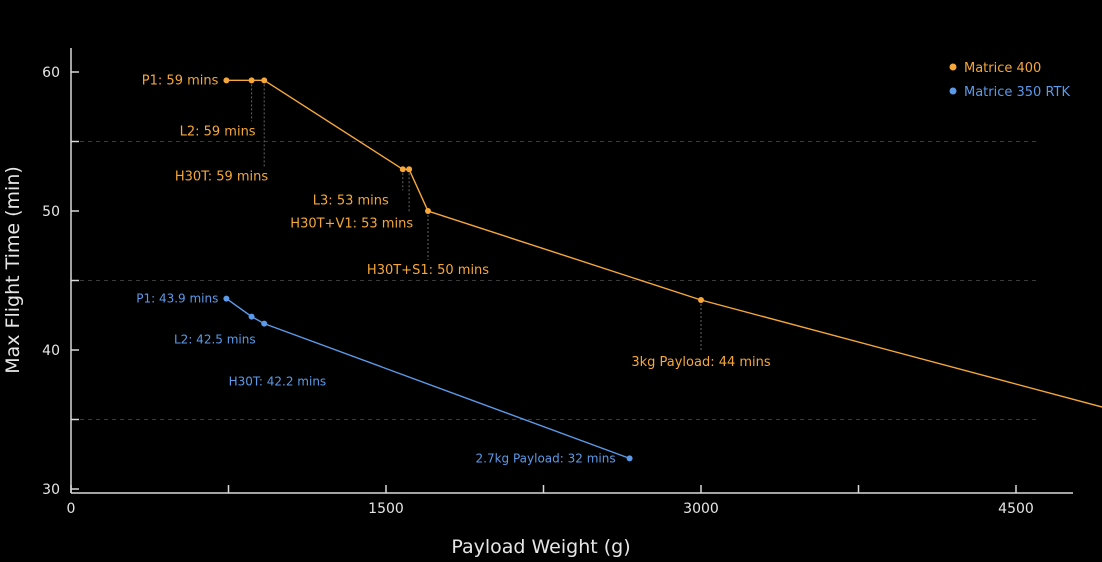 The width and height of the screenshot is (1102, 562). Describe the element at coordinates (177, 299) in the screenshot. I see `data-label: P1: 43.9 mins` at that location.